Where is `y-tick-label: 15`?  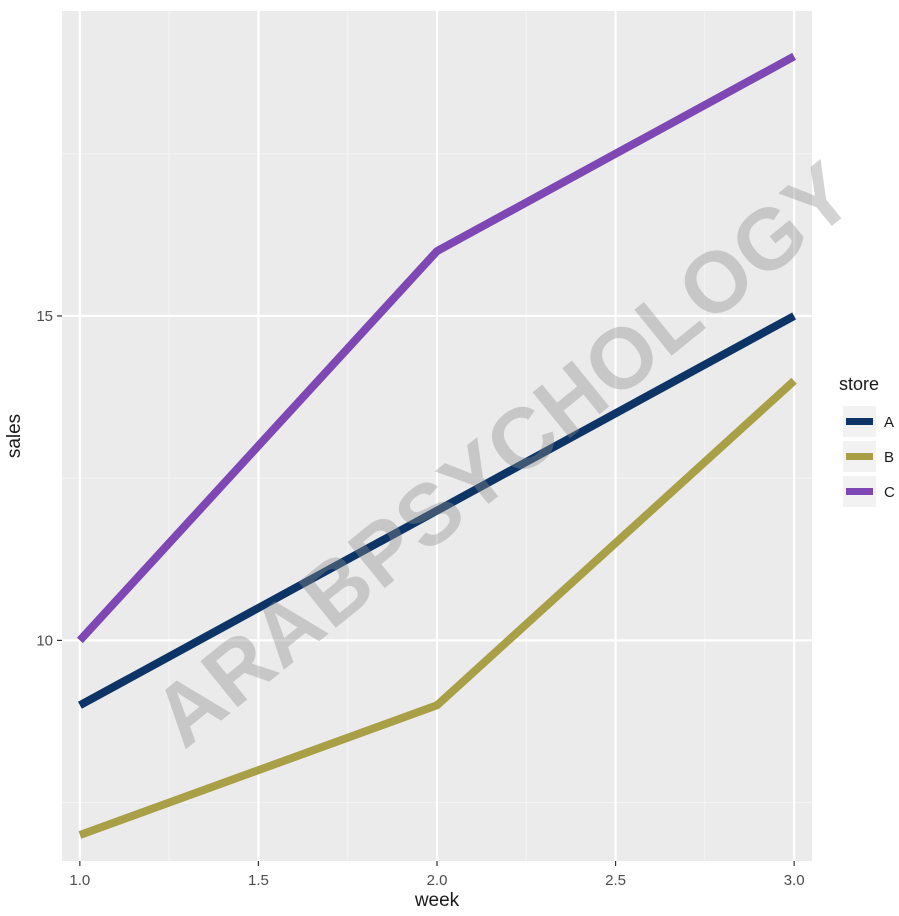 y-tick-label: 15 is located at coordinates (44, 316).